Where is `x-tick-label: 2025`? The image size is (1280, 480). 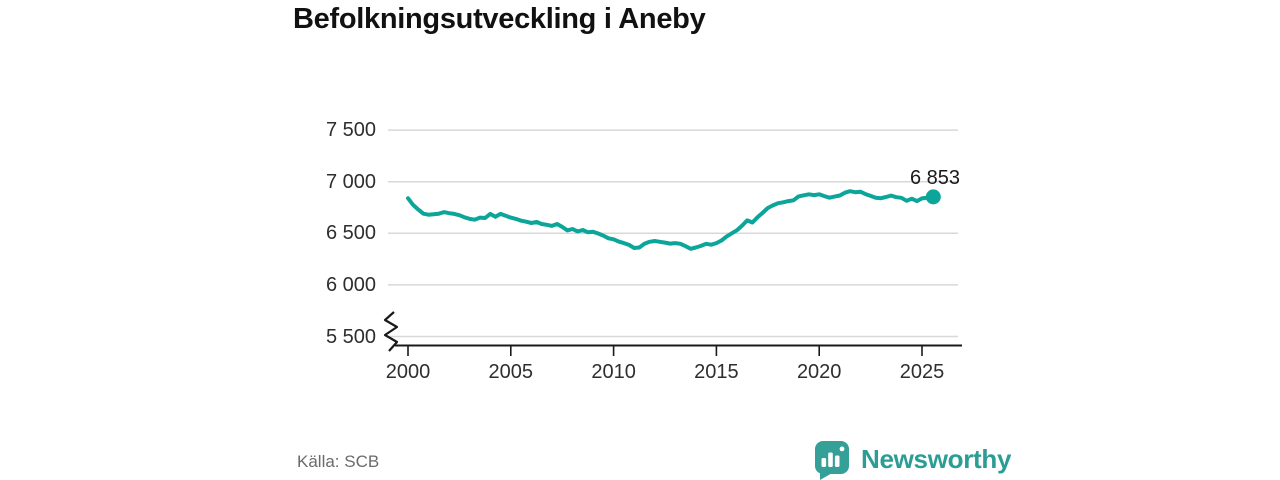 x-tick-label: 2025 is located at coordinates (922, 372).